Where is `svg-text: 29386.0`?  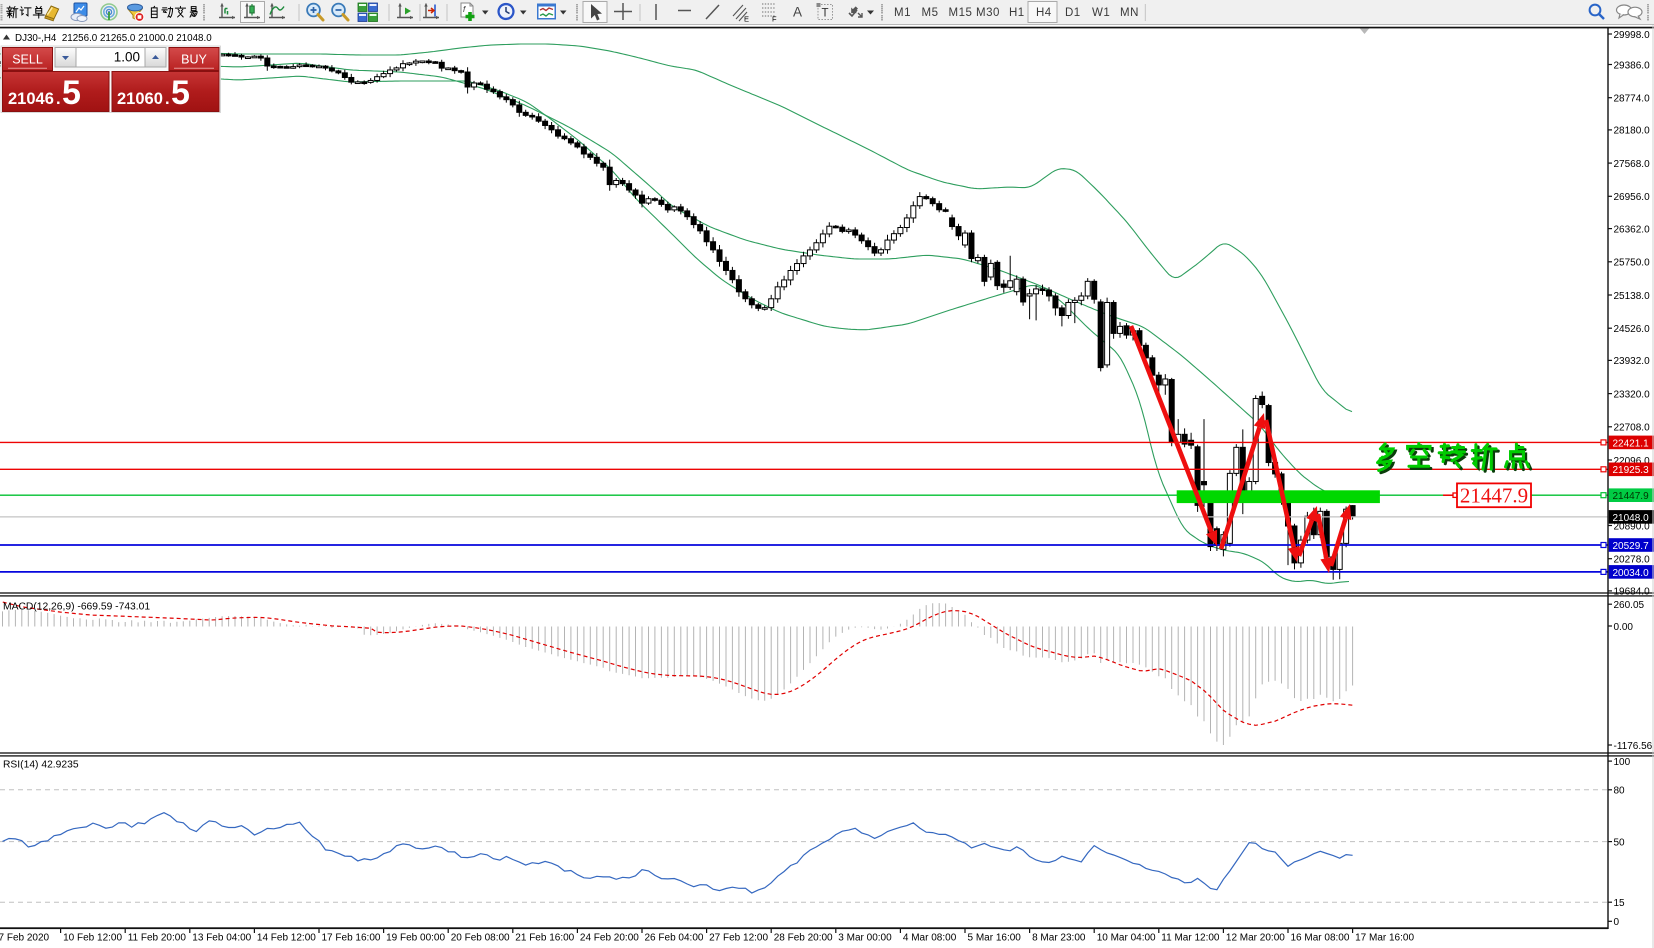 svg-text: 29386.0 is located at coordinates (1632, 65).